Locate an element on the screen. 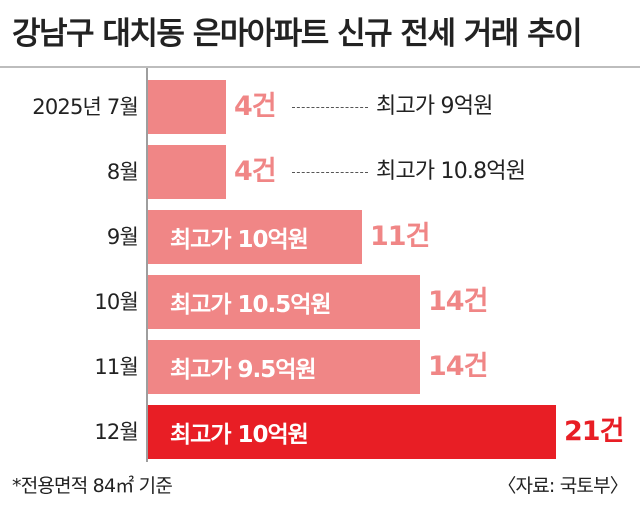 The image size is (640, 512). source-note: 〈자료: 국토부〉 is located at coordinates (562, 486).